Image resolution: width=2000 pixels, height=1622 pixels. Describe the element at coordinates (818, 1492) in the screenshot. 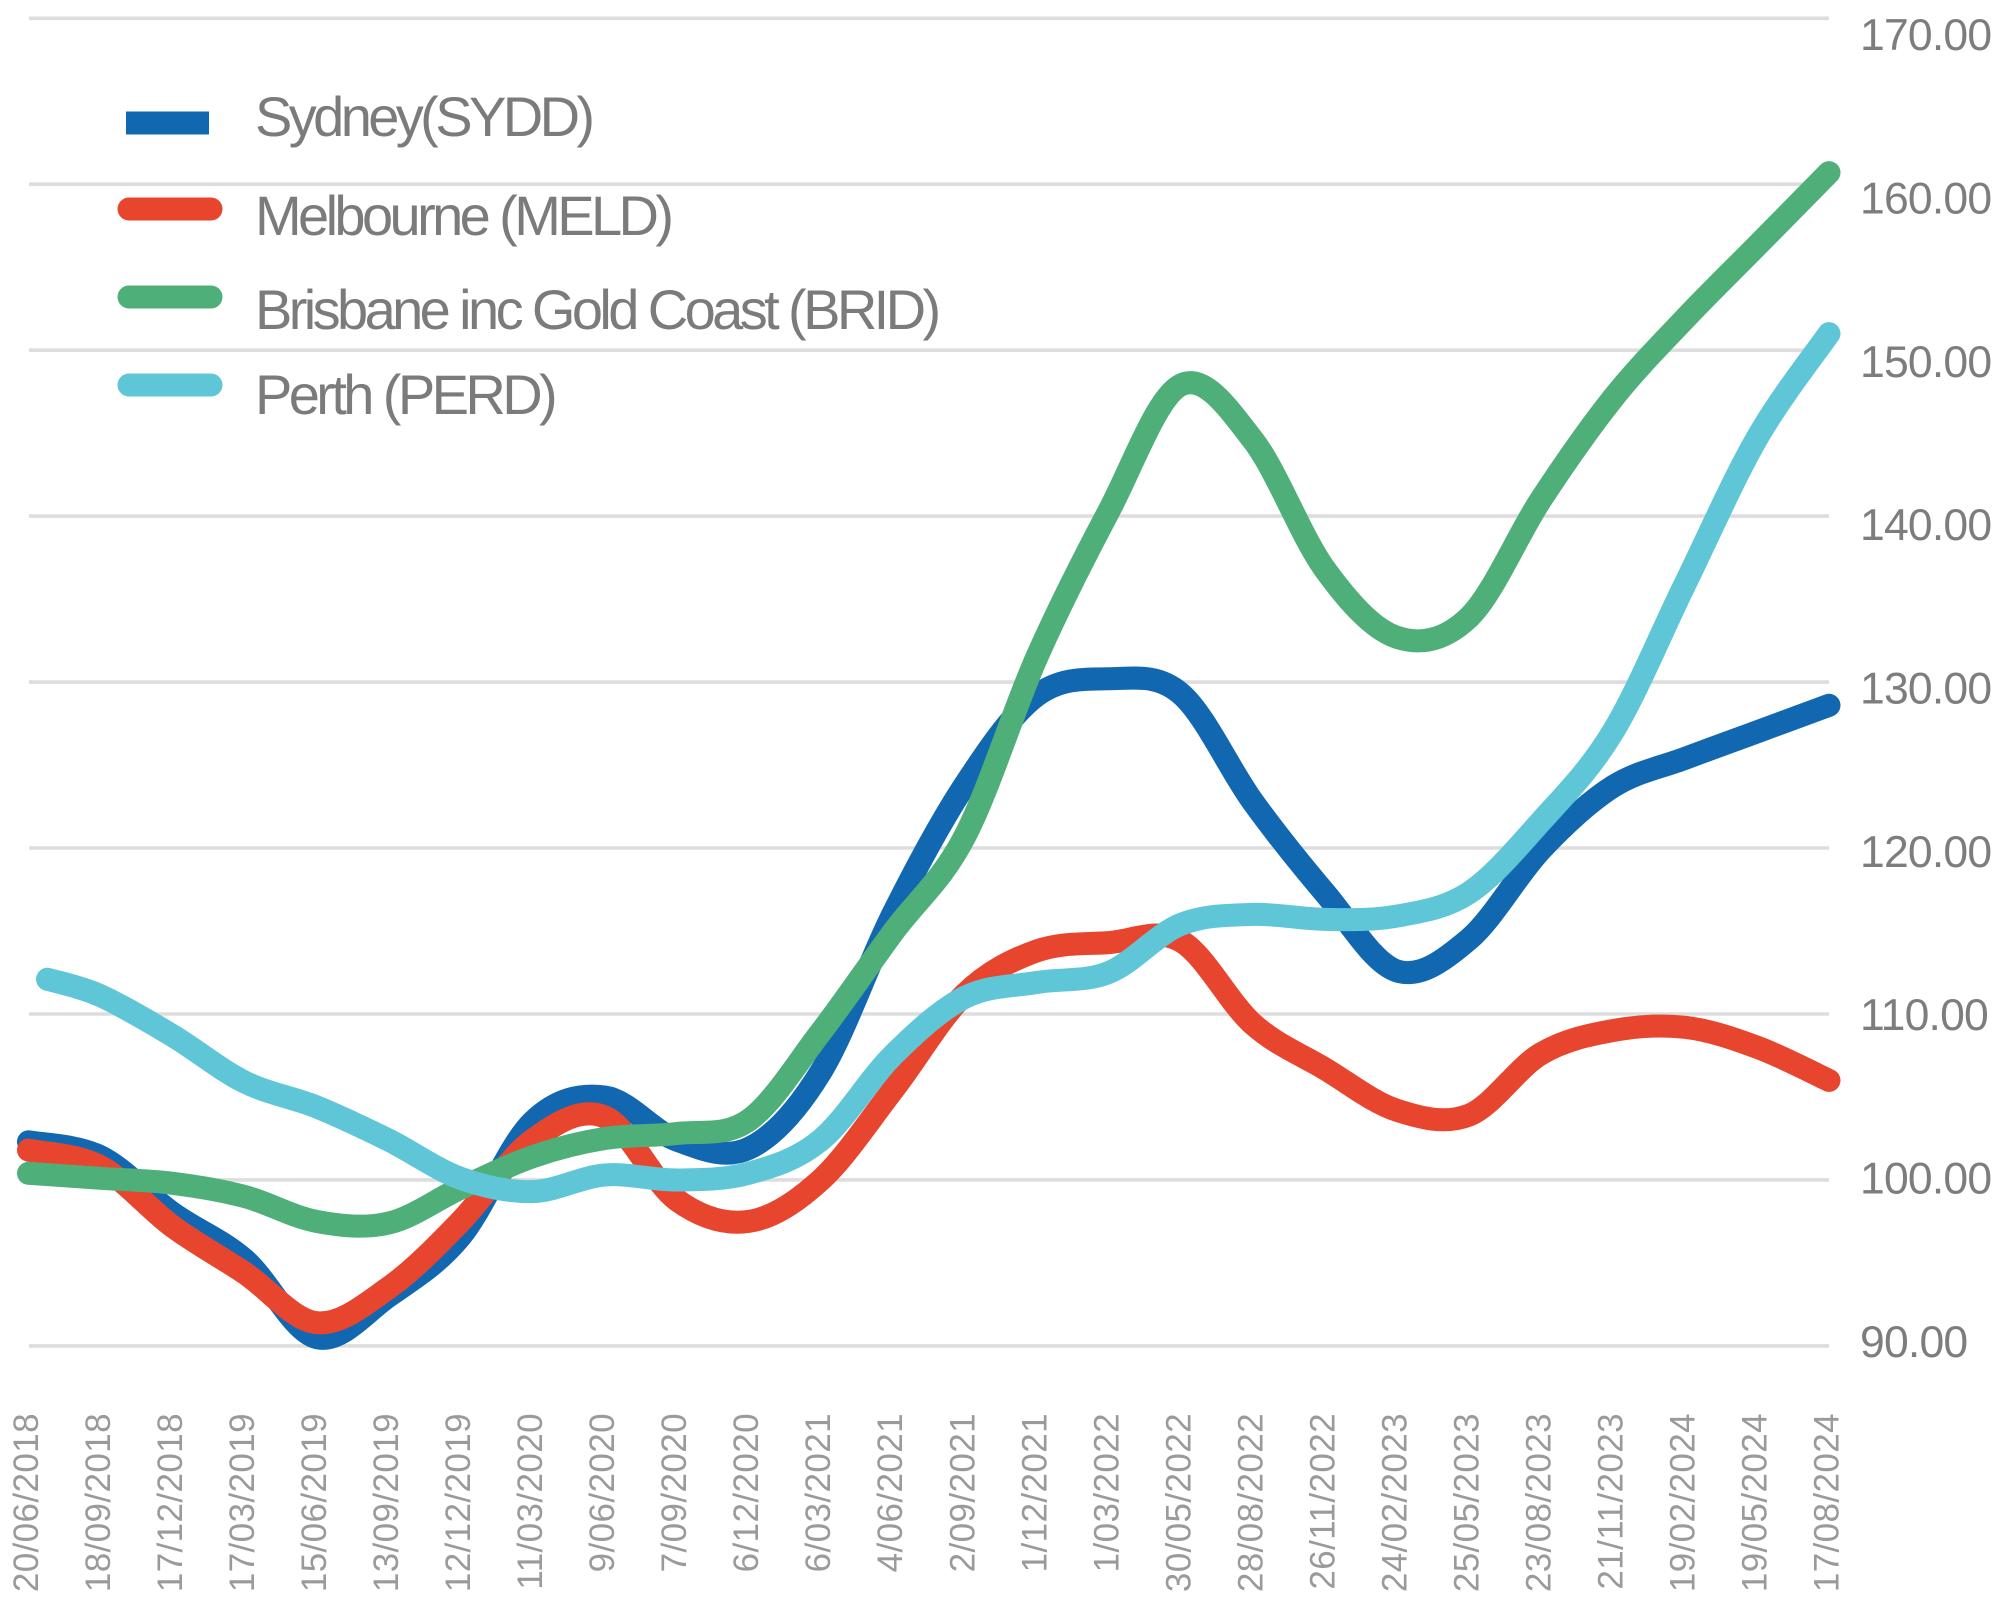

I see `svg-text: 6/03/2021` at that location.